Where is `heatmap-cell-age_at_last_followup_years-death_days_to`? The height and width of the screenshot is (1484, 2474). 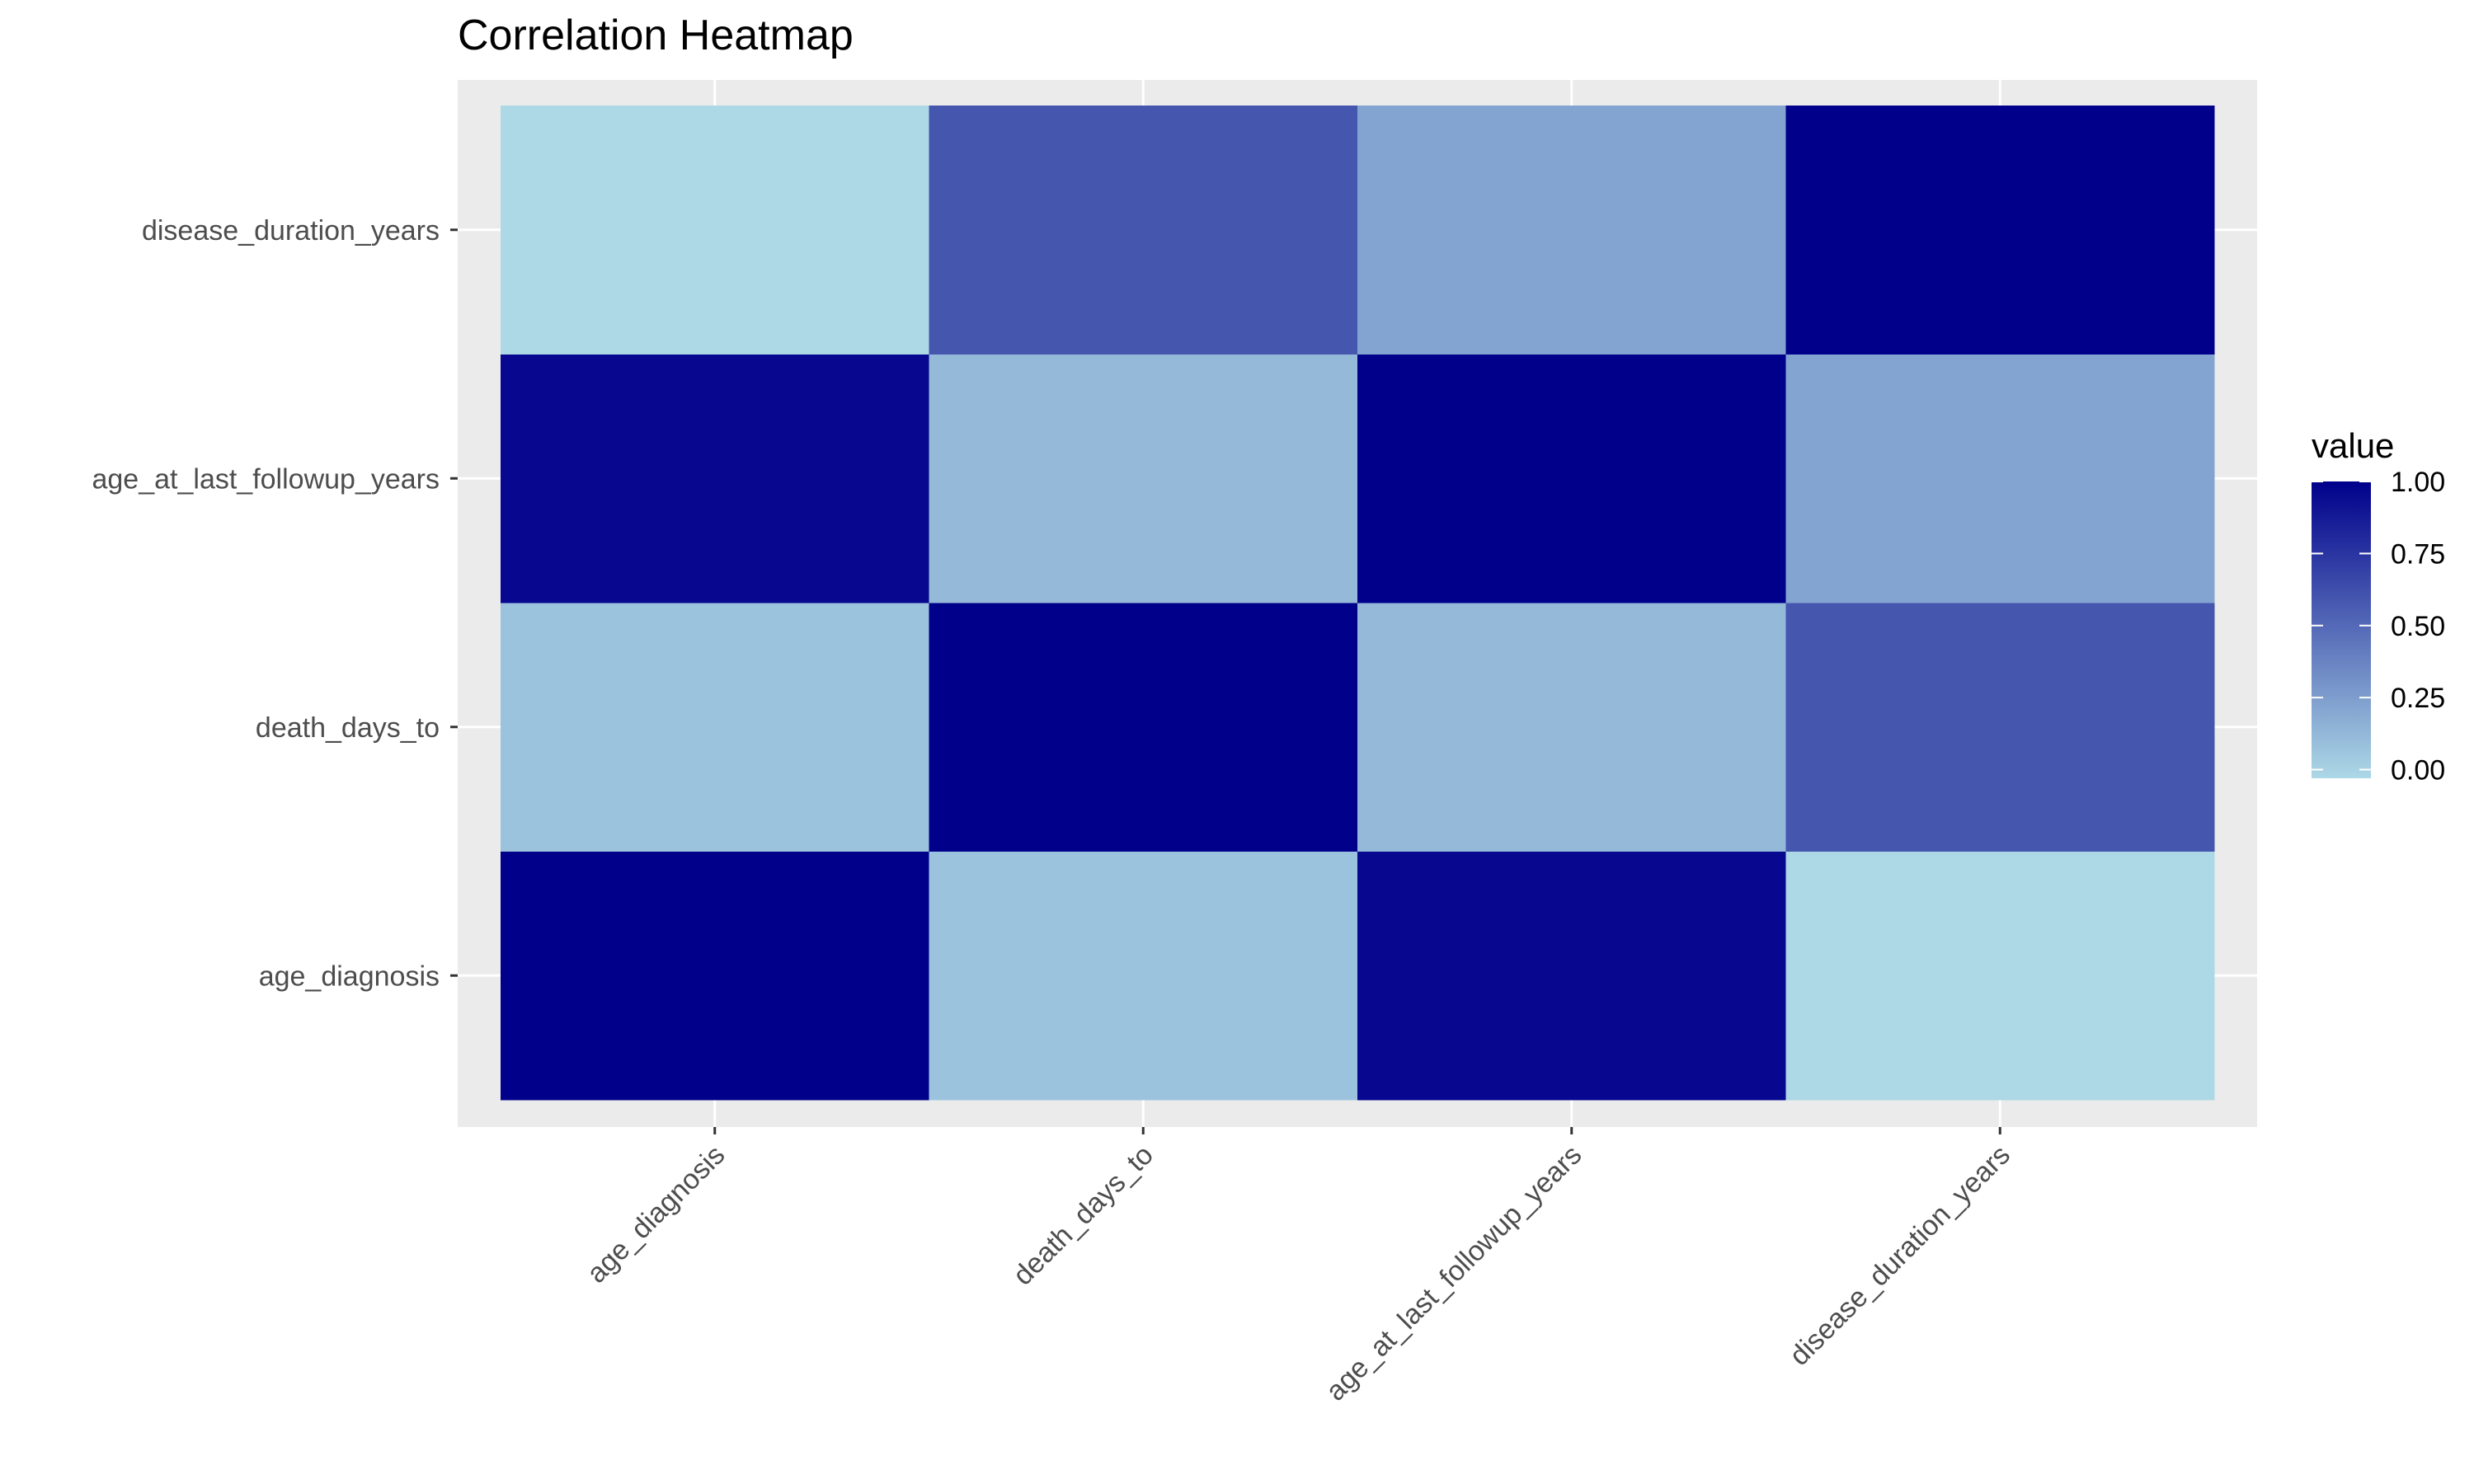 heatmap-cell-age_at_last_followup_years-death_days_to is located at coordinates (1143, 478).